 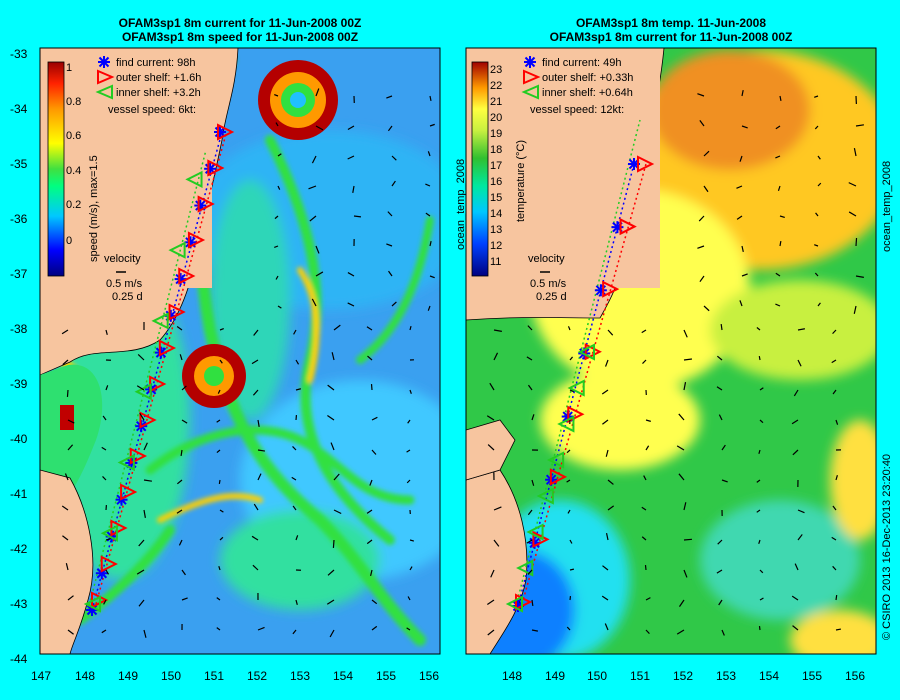 I want to click on lon-tick-label: 151, so click(x=640, y=676).